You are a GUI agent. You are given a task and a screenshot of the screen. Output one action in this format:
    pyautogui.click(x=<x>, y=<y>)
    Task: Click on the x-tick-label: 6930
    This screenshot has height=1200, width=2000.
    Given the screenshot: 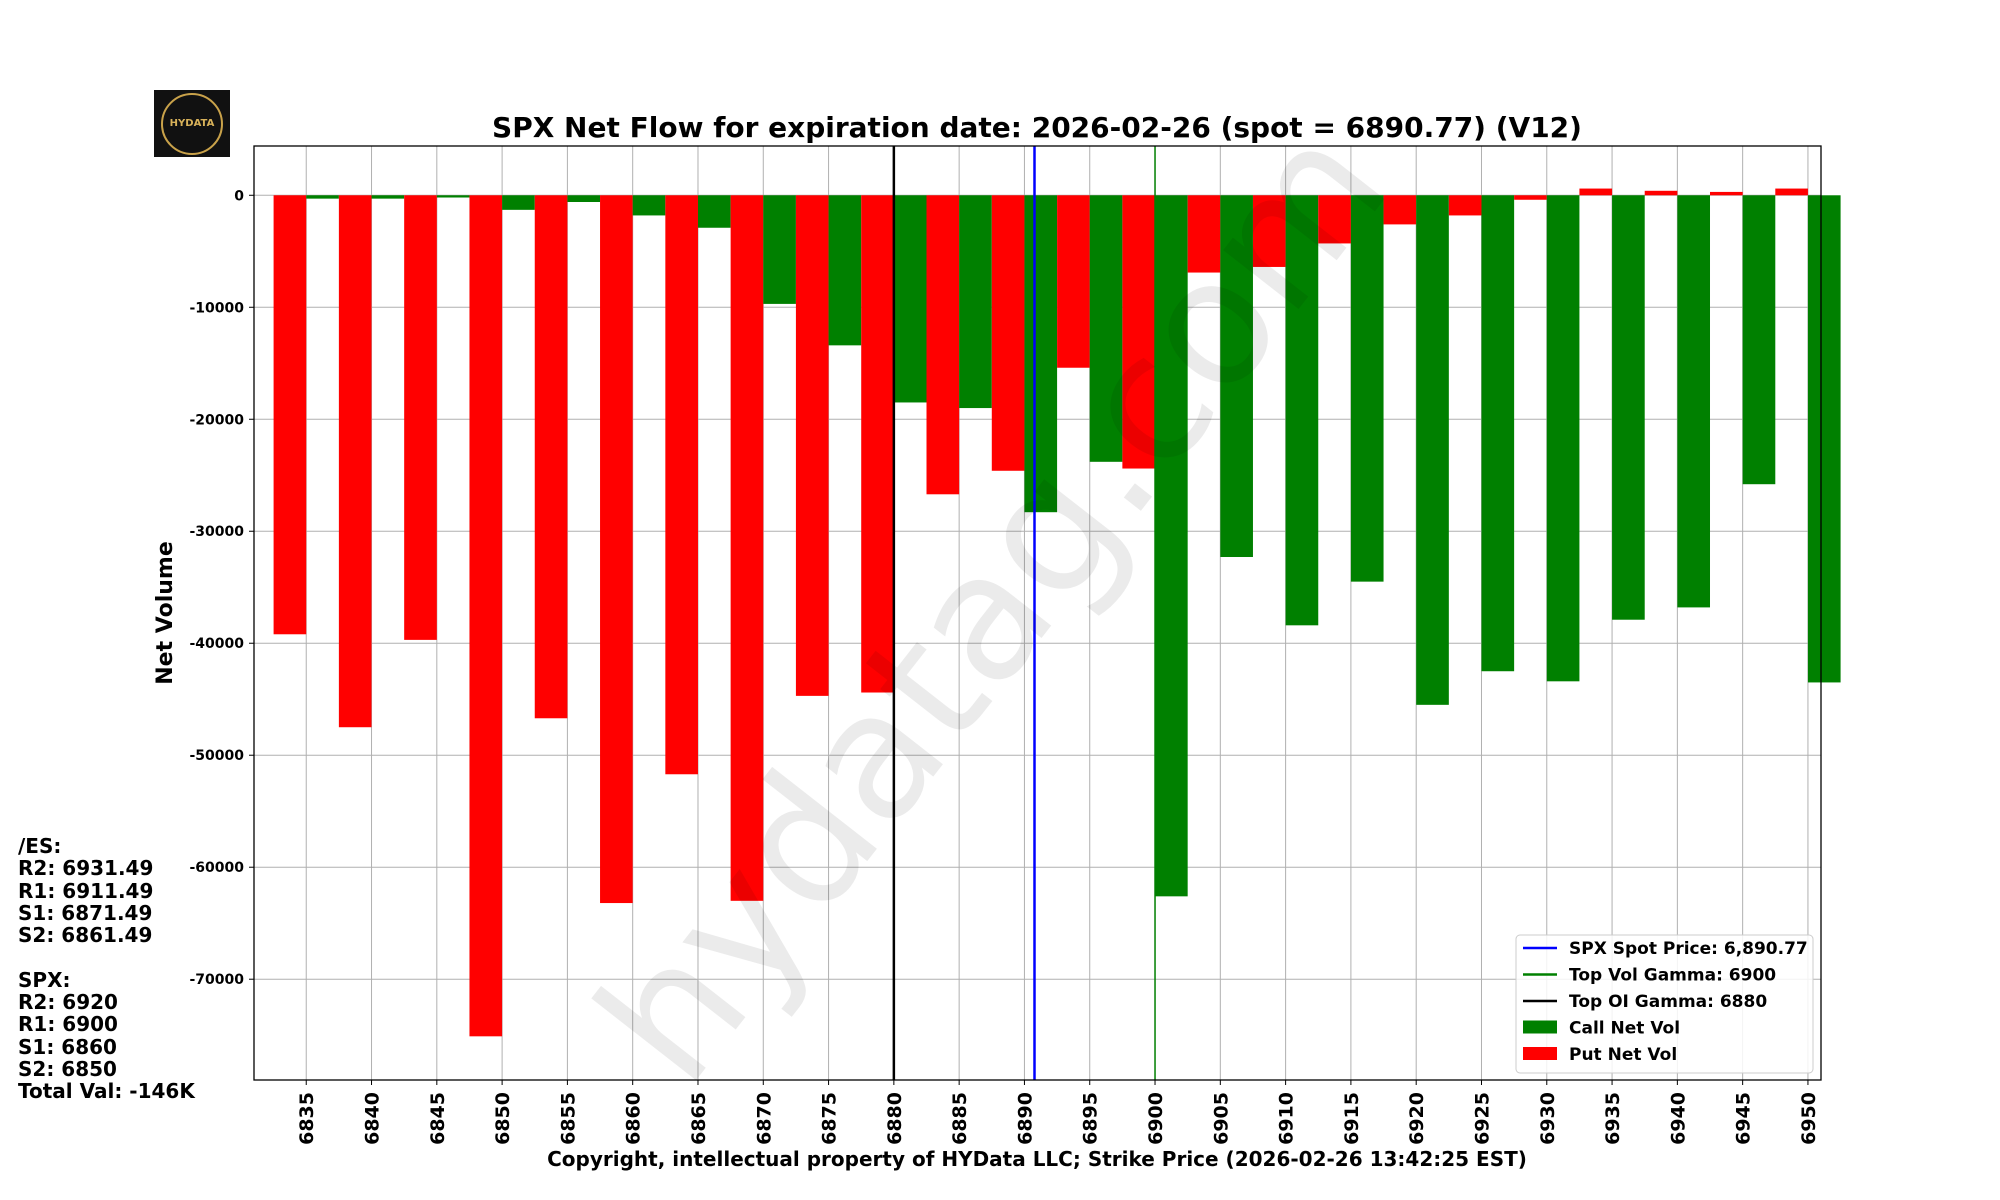 What is the action you would take?
    pyautogui.click(x=1548, y=1118)
    